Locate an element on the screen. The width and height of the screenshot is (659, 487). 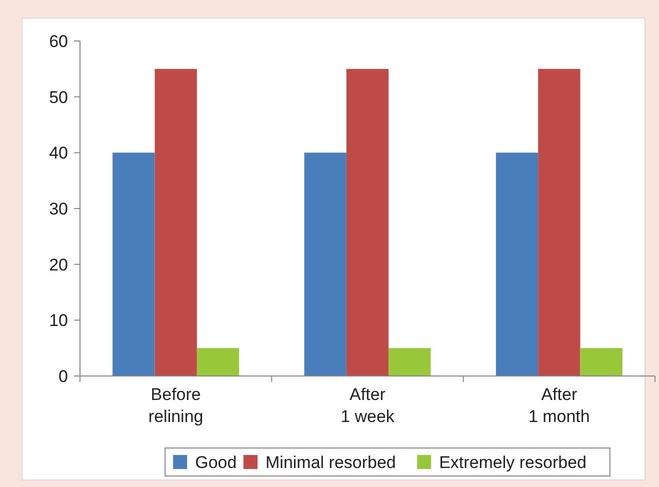
y-tick-label: 40 is located at coordinates (58, 153).